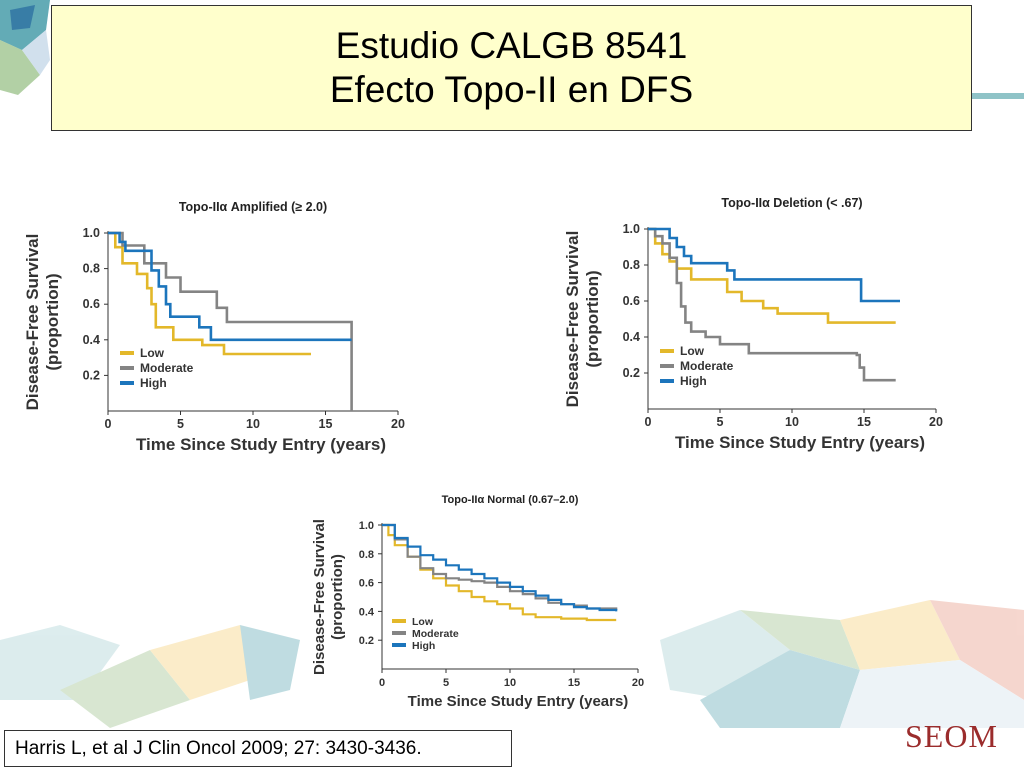 The height and width of the screenshot is (768, 1024). What do you see at coordinates (951, 736) in the screenshot?
I see `seom-logo: SEOM` at bounding box center [951, 736].